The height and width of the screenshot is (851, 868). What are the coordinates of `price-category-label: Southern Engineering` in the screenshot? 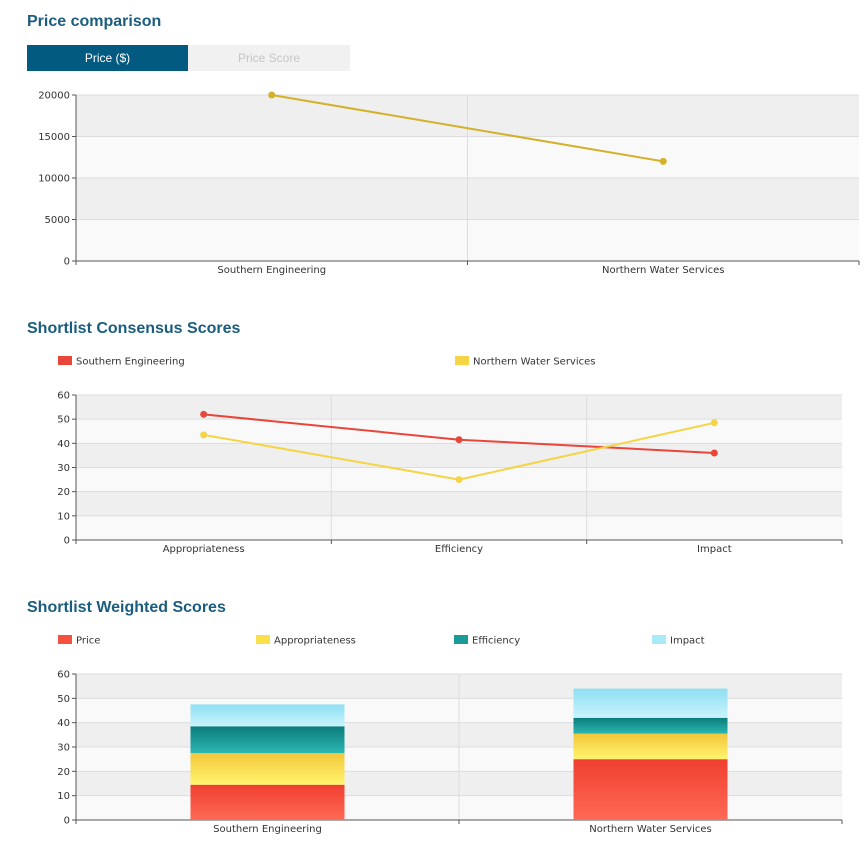 It's located at (271, 270).